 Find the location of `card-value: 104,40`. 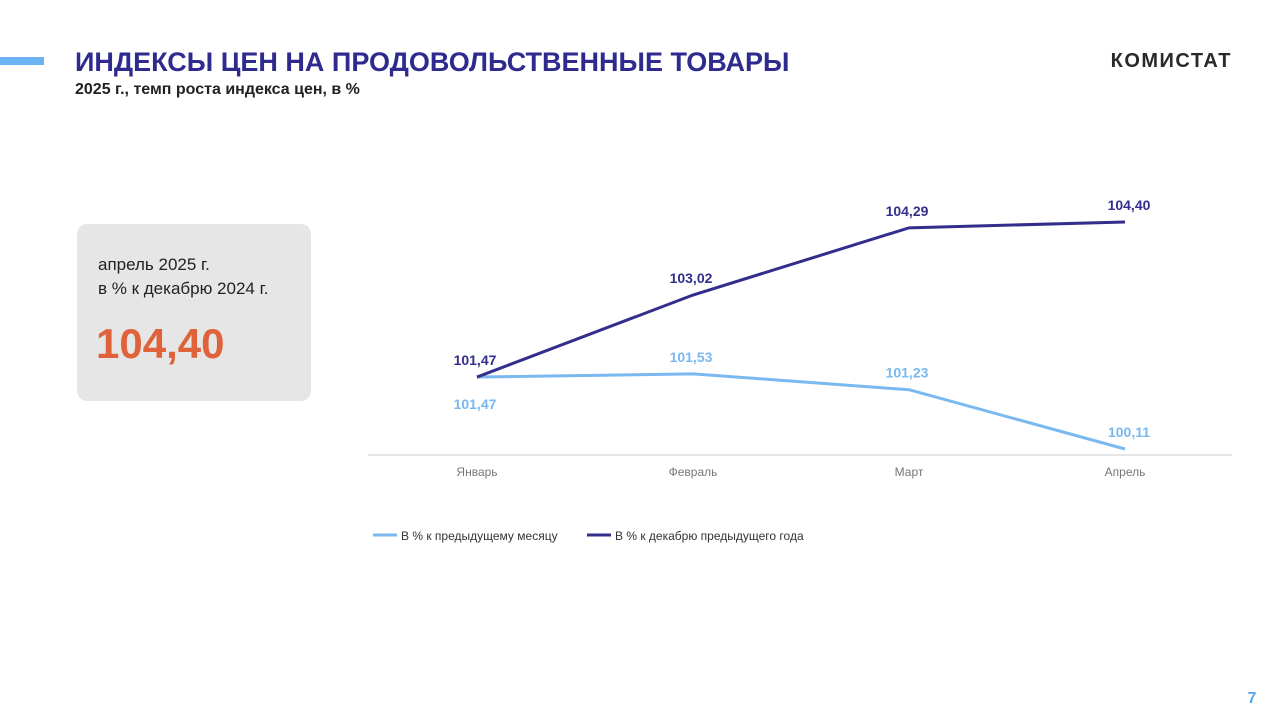

card-value: 104,40 is located at coordinates (160, 343).